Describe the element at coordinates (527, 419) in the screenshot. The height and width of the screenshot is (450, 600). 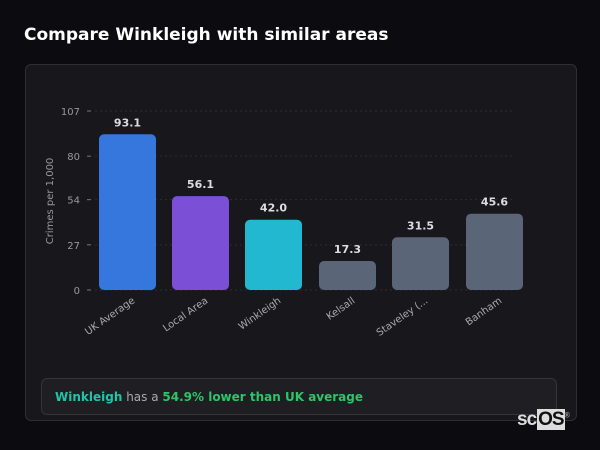
I see `logo-text: sc` at that location.